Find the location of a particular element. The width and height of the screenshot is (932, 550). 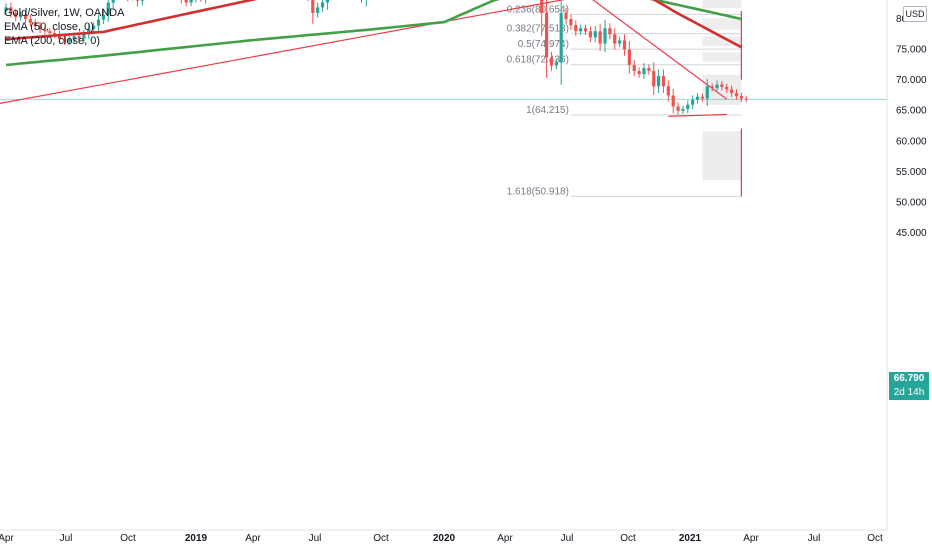

bar-countdown: 2d 14h is located at coordinates (909, 392).